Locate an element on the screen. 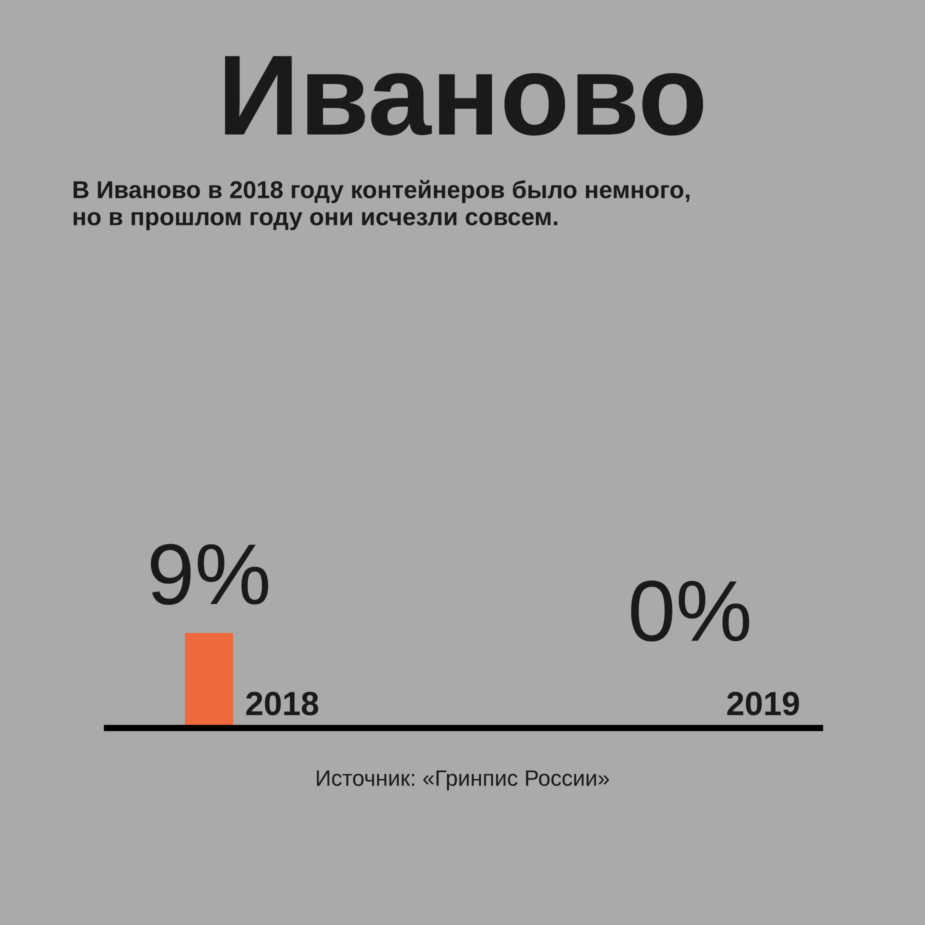 Image resolution: width=925 pixels, height=925 pixels. chart-subtitle: В Иваново в 2018 году контейнеров было немного, но в прошлом году они исчезли совсем. is located at coordinates (382, 205).